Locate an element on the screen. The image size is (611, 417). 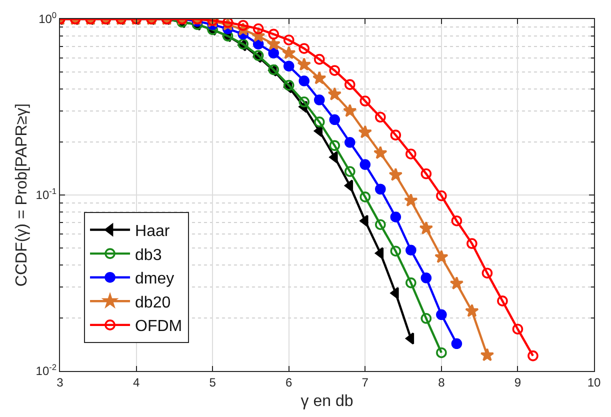
x-tick-label: 4 is located at coordinates (136, 382).